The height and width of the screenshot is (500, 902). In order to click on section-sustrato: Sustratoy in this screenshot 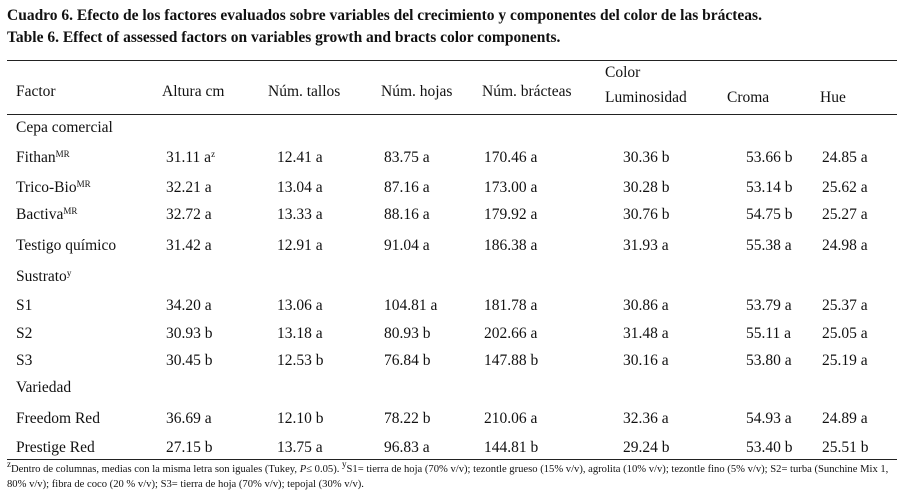, I will do `click(44, 276)`.